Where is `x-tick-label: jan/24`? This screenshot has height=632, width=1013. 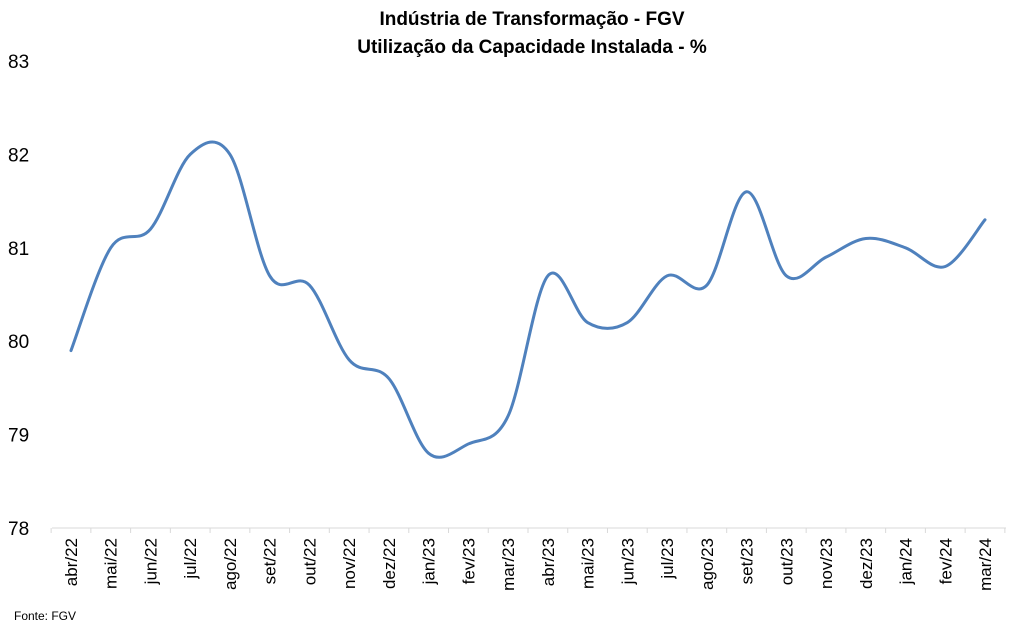 x-tick-label: jan/24 is located at coordinates (906, 561).